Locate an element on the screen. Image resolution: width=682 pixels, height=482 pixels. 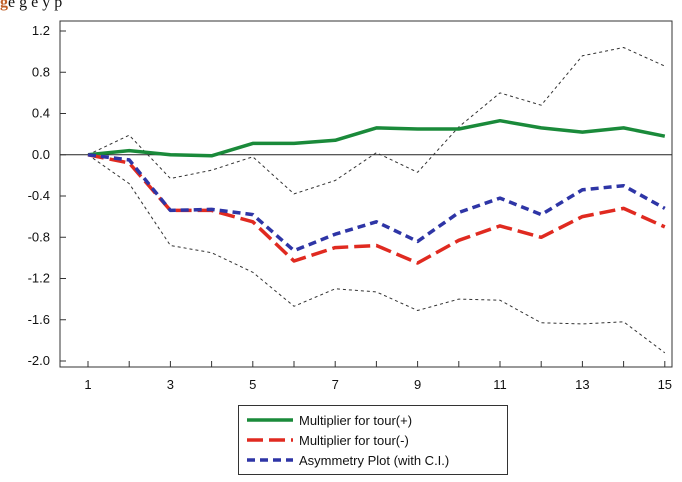
y-tick-label: 0.4 is located at coordinates (41, 113).